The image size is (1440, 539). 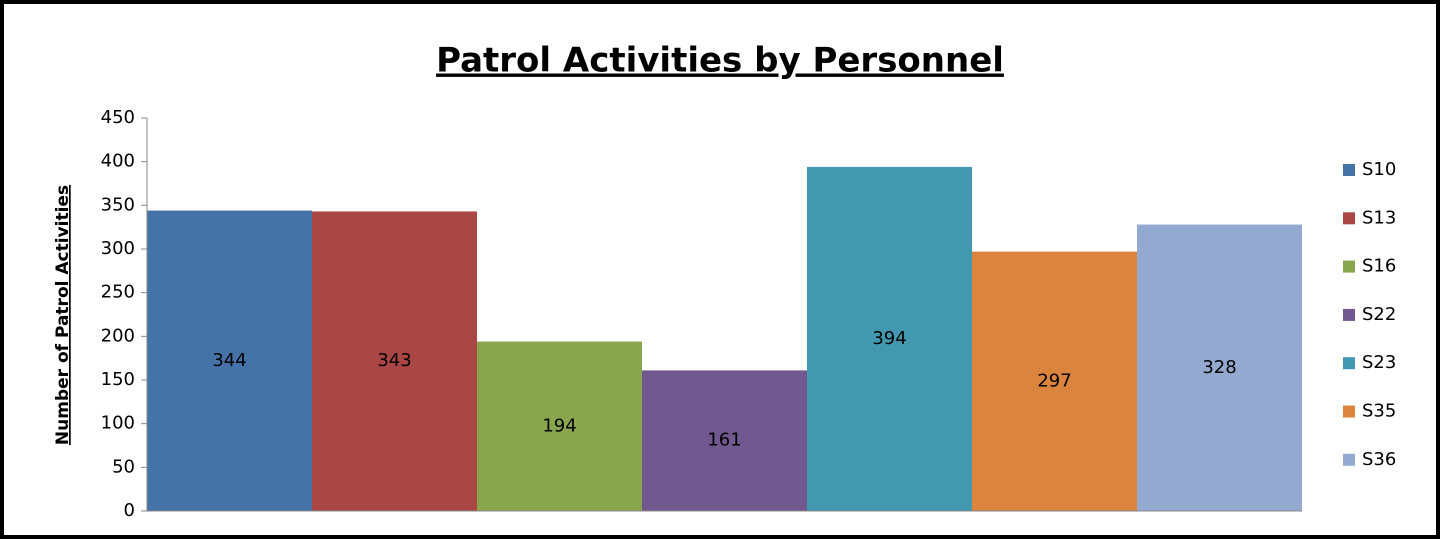 What do you see at coordinates (118, 117) in the screenshot?
I see `y-tick-label: 450` at bounding box center [118, 117].